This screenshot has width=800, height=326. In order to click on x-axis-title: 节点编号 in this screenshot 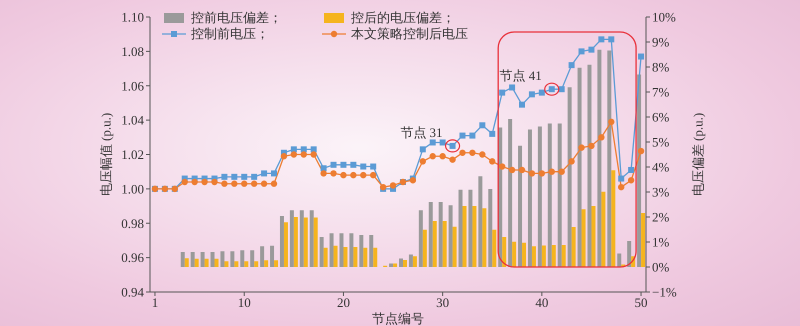, I will do `click(398, 318)`.